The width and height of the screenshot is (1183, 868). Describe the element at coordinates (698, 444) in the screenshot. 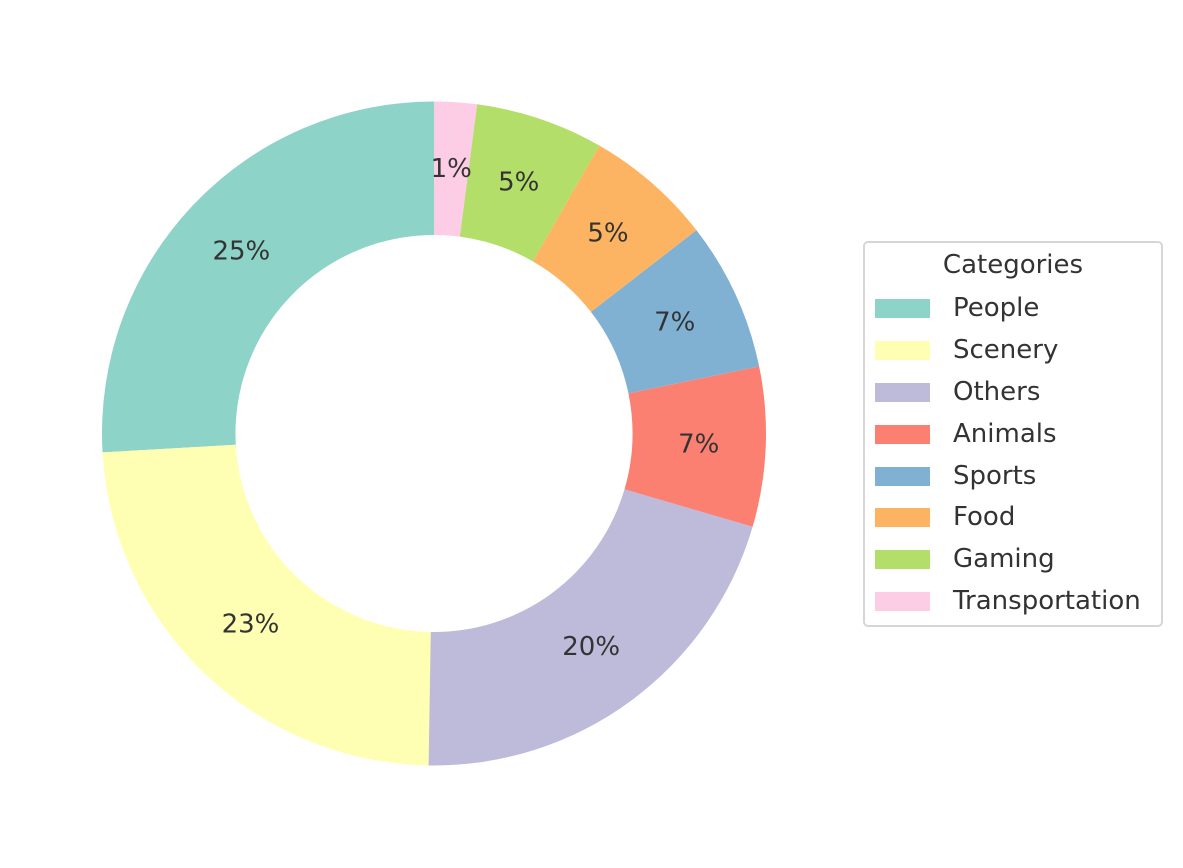

I see `slice-label-animals: 7%` at that location.